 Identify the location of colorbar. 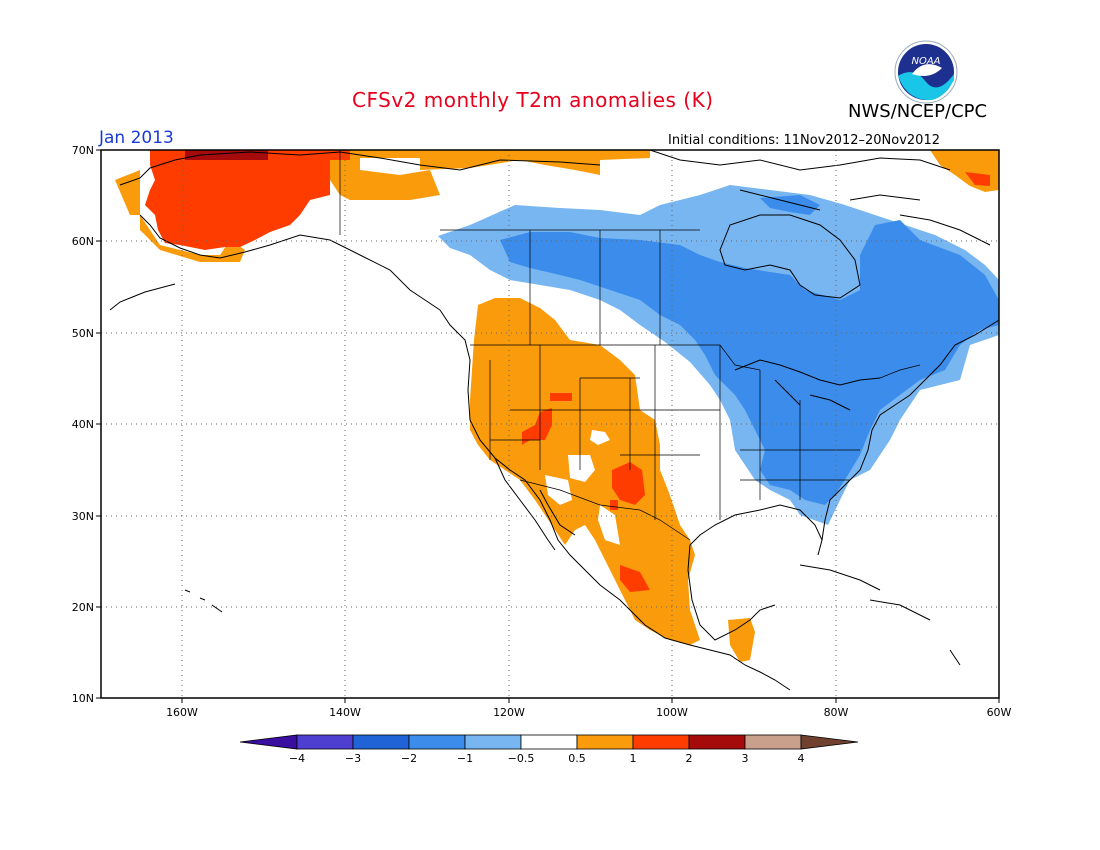
(549, 742).